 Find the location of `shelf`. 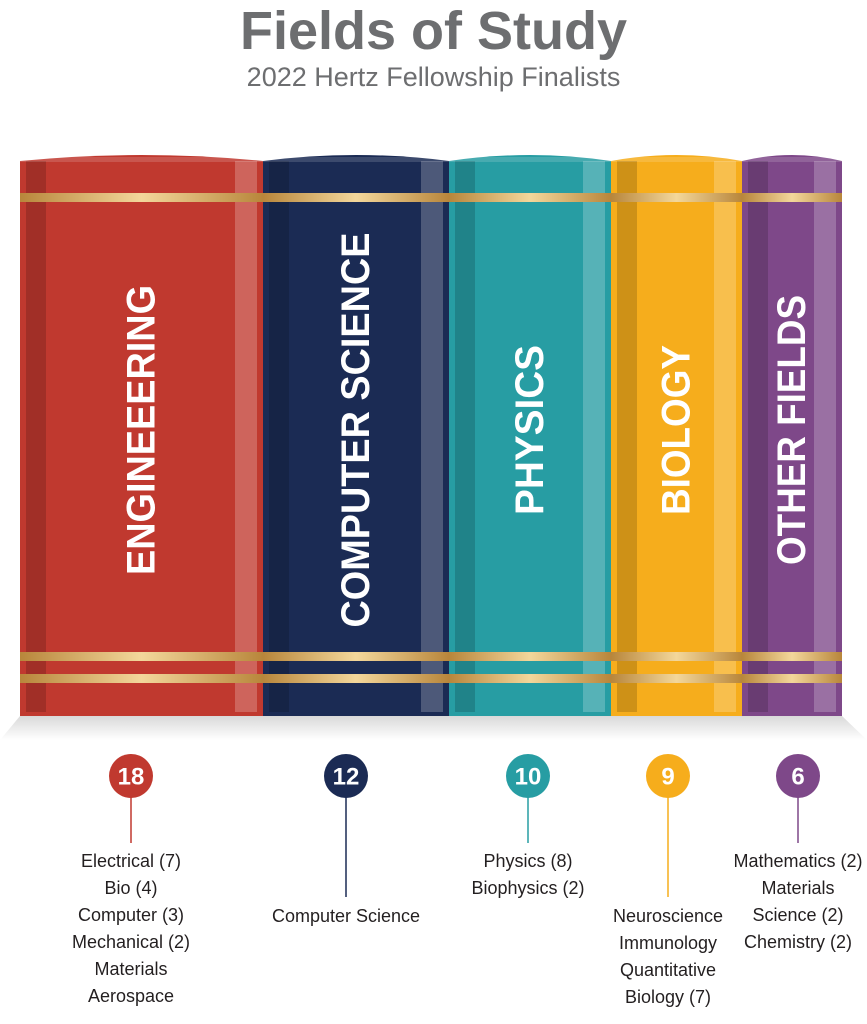

shelf is located at coordinates (433, 728).